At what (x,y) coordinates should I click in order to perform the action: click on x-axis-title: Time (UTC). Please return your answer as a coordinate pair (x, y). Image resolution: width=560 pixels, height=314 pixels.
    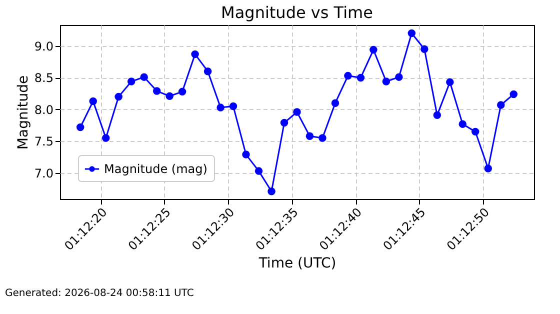
    Looking at the image, I should click on (297, 263).